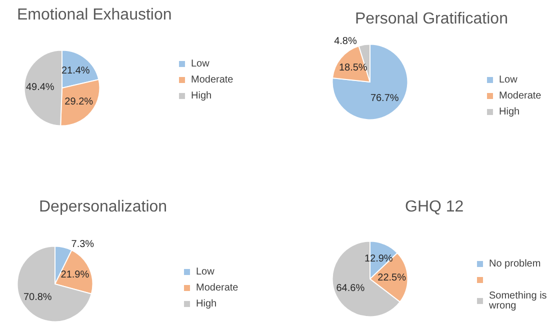 The height and width of the screenshot is (328, 550). Describe the element at coordinates (345, 42) in the screenshot. I see `data-label: 4.8%` at that location.